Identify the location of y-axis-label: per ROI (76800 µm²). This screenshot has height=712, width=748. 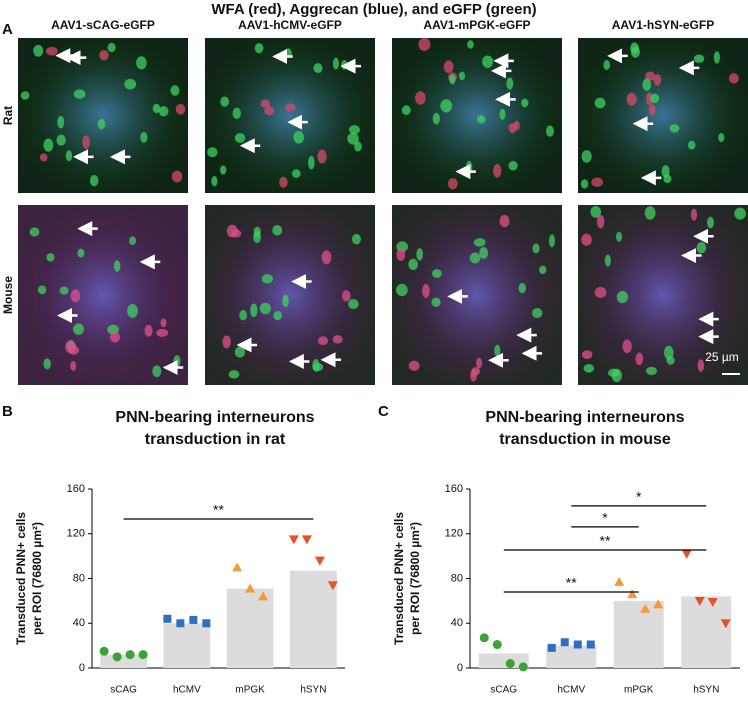
(415, 578).